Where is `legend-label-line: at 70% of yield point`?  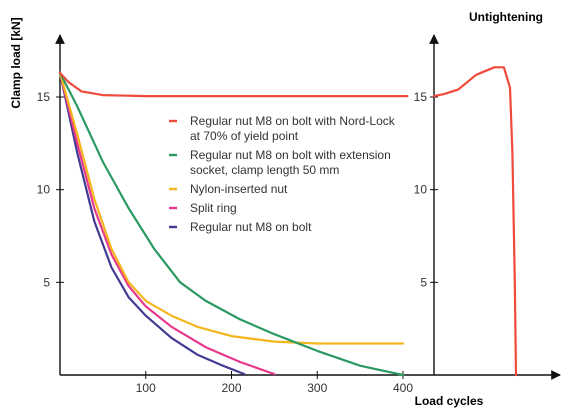
legend-label-line: at 70% of yield point is located at coordinates (244, 136).